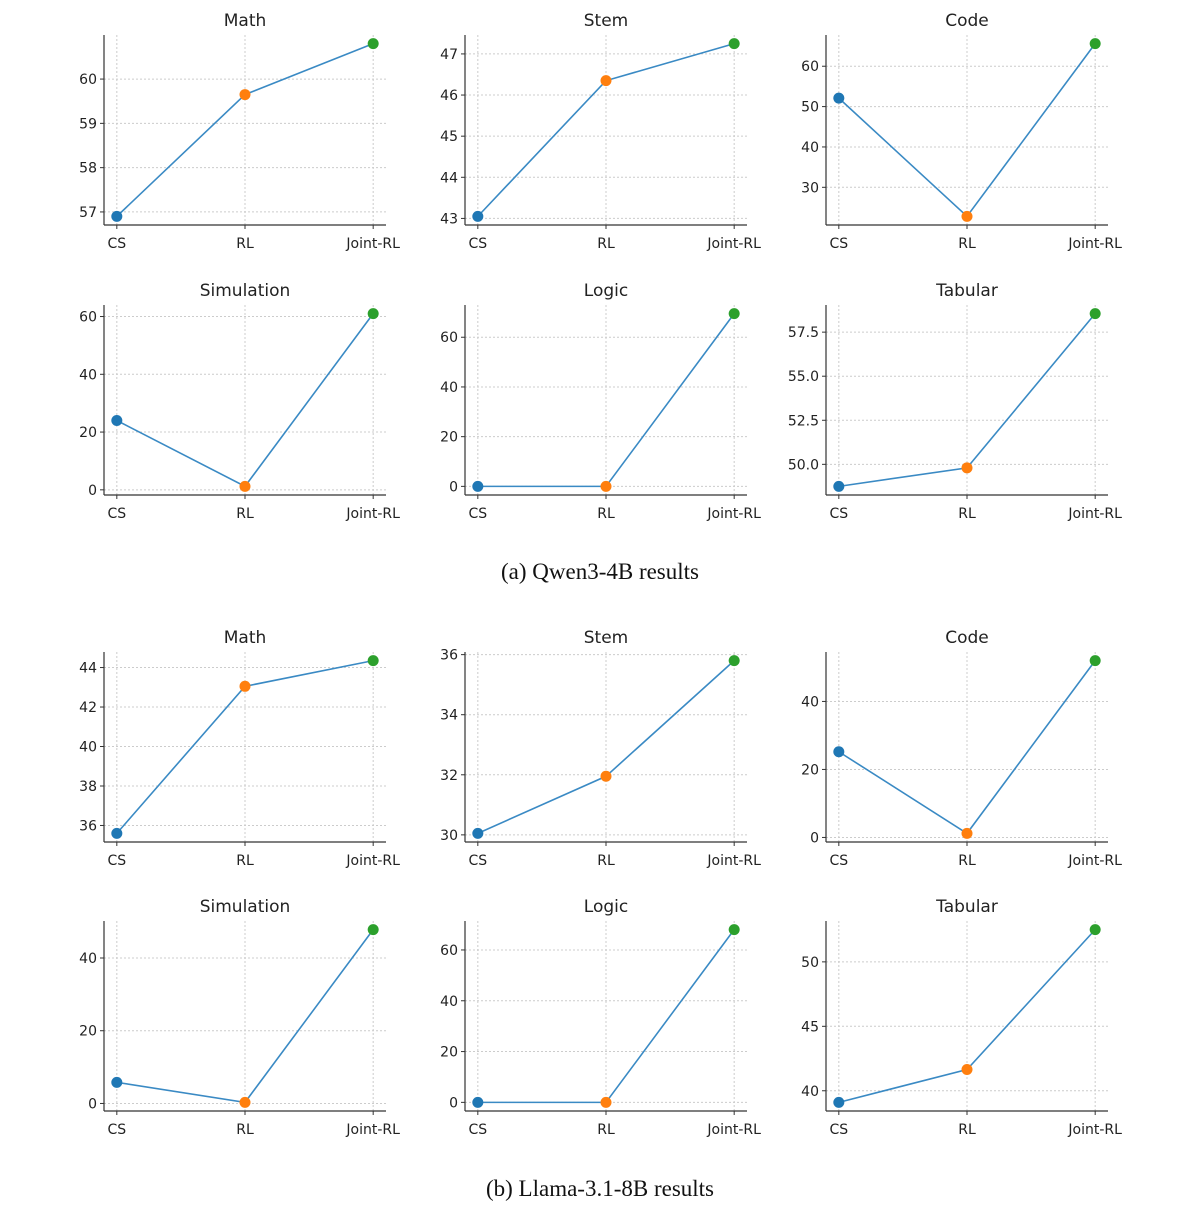 Image resolution: width=1200 pixels, height=1232 pixels. I want to click on subplot-code: Code 30 40 50 60 CS RL Joint-RL, so click(961, 131).